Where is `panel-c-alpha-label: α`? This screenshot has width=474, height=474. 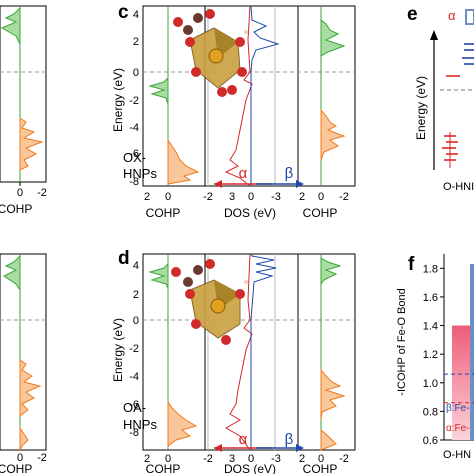
panel-c-alpha-label: α is located at coordinates (243, 173).